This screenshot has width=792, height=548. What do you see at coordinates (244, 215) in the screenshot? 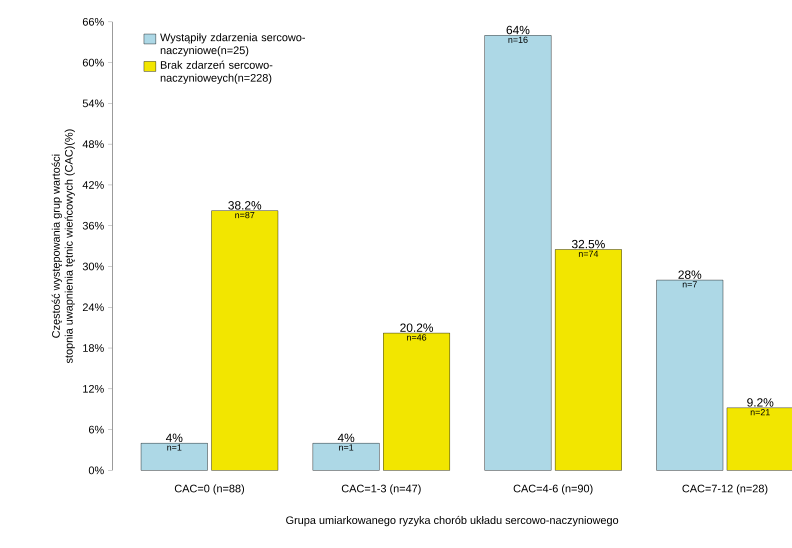
I see `annotation: n=87` at bounding box center [244, 215].